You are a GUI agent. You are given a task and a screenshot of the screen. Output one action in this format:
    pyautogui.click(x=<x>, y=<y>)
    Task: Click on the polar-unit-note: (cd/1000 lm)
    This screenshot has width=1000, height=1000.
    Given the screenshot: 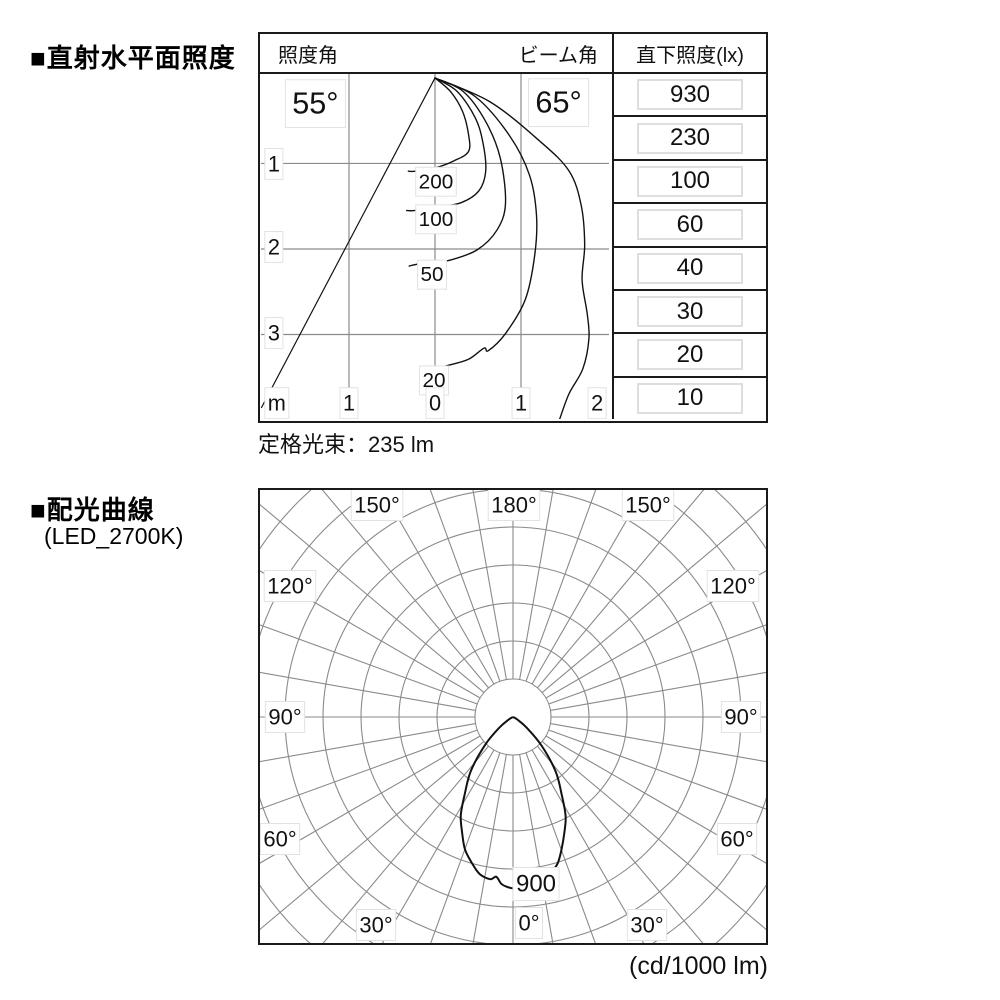 What is the action you would take?
    pyautogui.click(x=698, y=966)
    